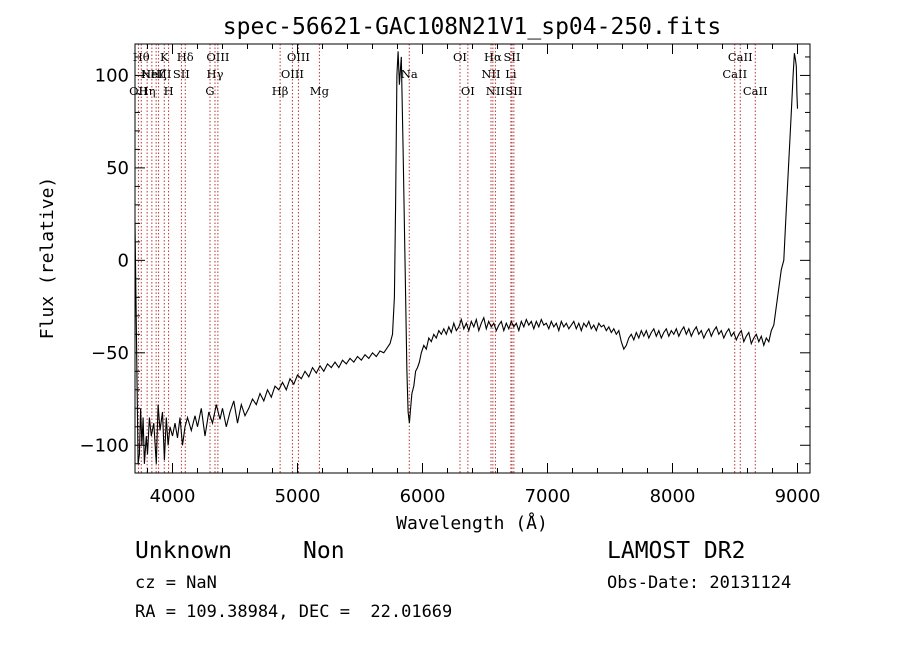 The height and width of the screenshot is (649, 900). Describe the element at coordinates (176, 583) in the screenshot. I see `redshift-cz: cz = NaN` at that location.